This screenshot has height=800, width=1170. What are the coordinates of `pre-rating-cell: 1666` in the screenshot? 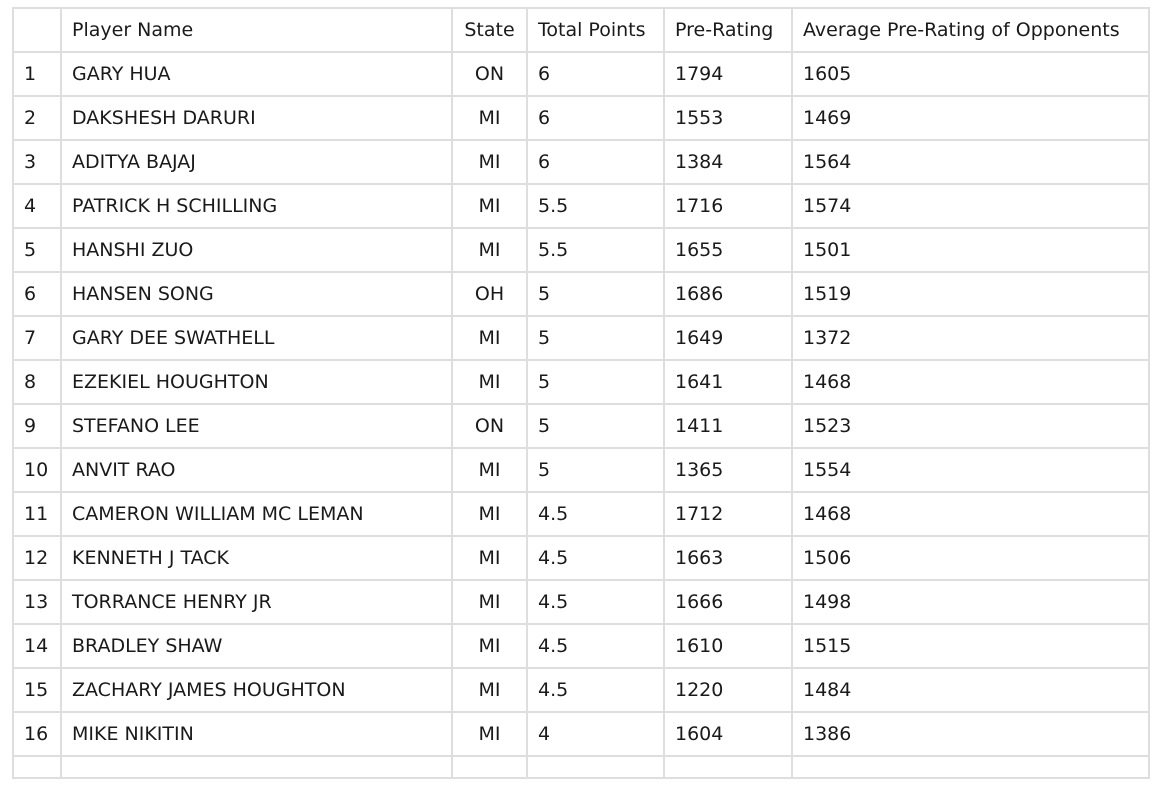 It's located at (728, 602).